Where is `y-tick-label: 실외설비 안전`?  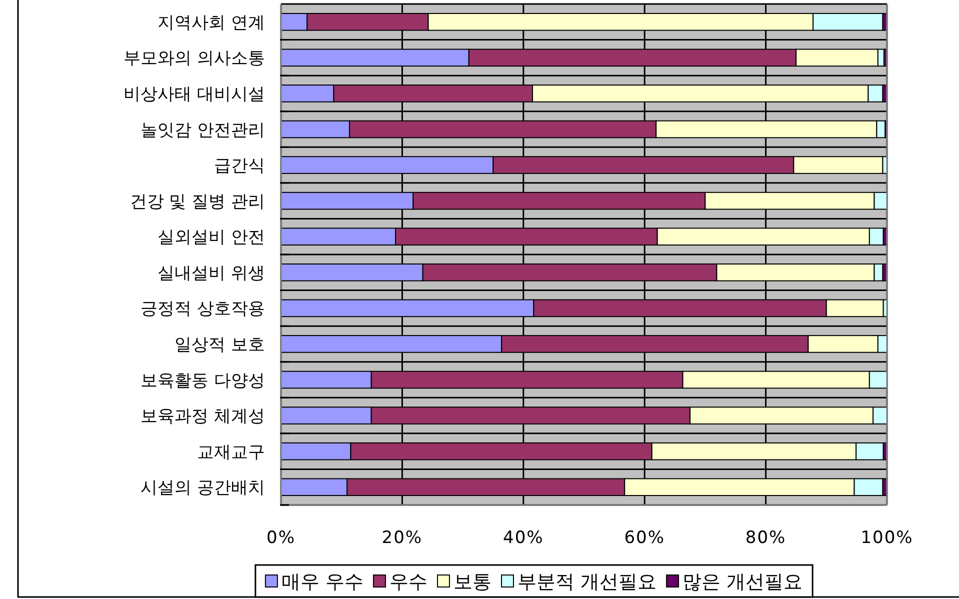 y-tick-label: 실외설비 안전 is located at coordinates (211, 238).